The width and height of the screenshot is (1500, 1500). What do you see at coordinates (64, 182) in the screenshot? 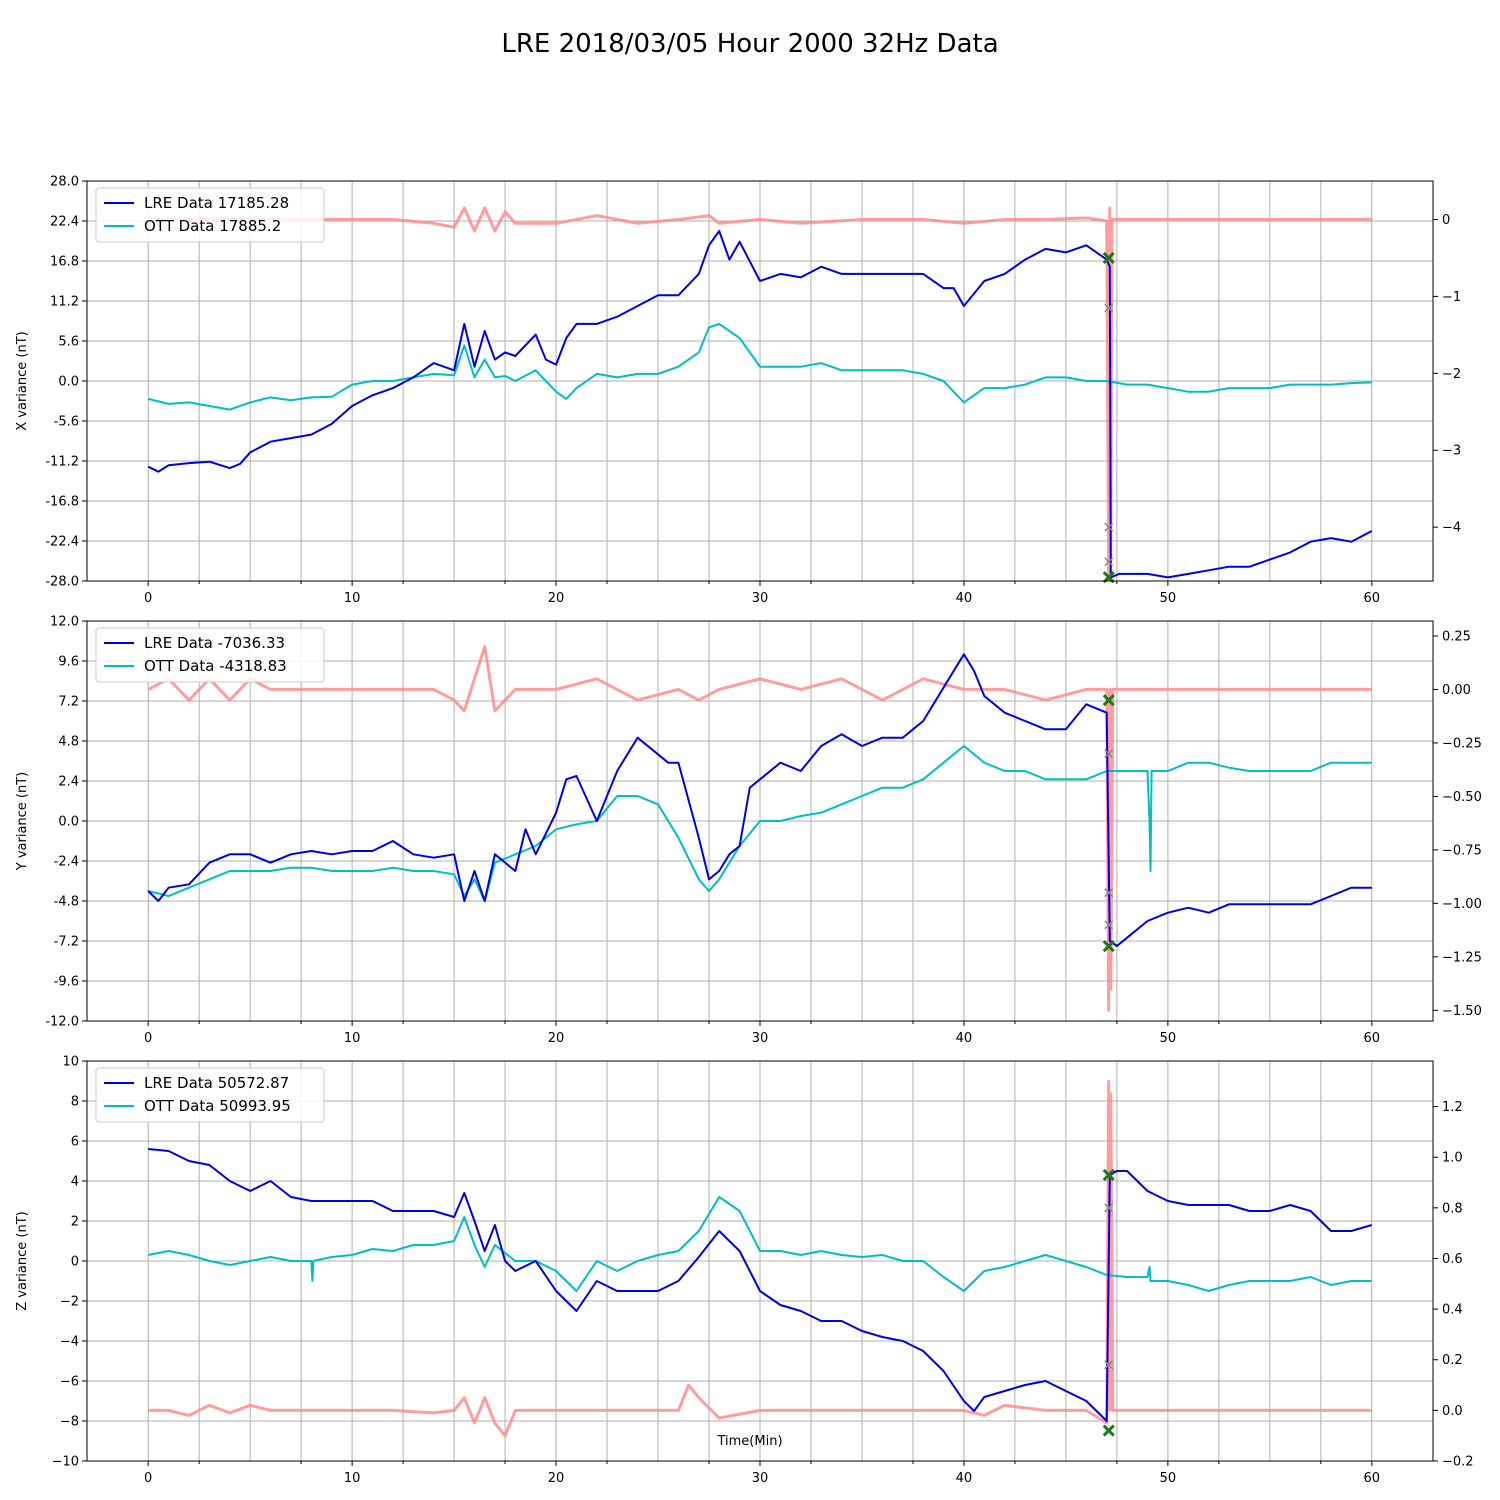
I see `y-tick-label: 28.0` at bounding box center [64, 182].